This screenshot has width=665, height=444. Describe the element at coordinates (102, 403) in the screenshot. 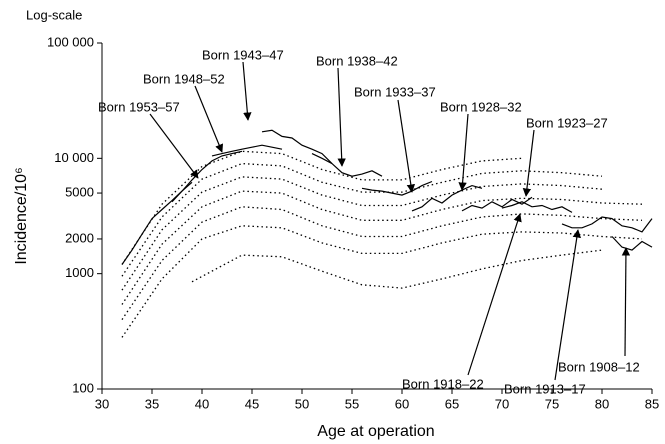

I see `x-tick-label: 30` at that location.